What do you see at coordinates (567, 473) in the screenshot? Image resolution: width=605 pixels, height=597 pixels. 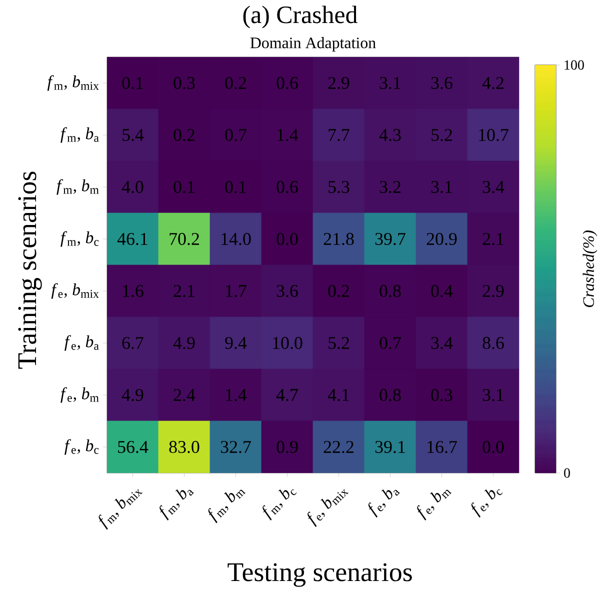 I see `color-bar-label: 0` at bounding box center [567, 473].